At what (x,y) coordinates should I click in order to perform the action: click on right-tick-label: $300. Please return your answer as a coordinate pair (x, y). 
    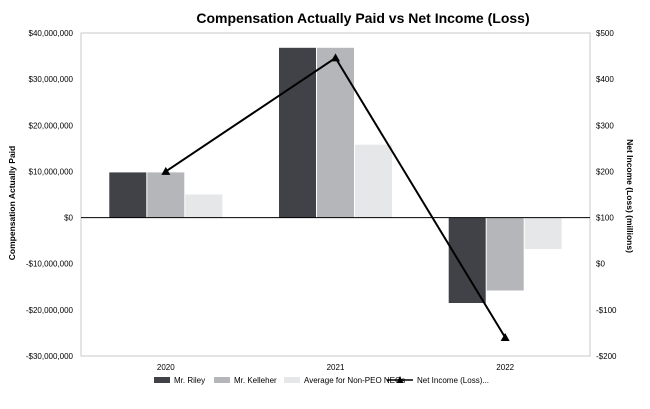
    Looking at the image, I should click on (605, 125).